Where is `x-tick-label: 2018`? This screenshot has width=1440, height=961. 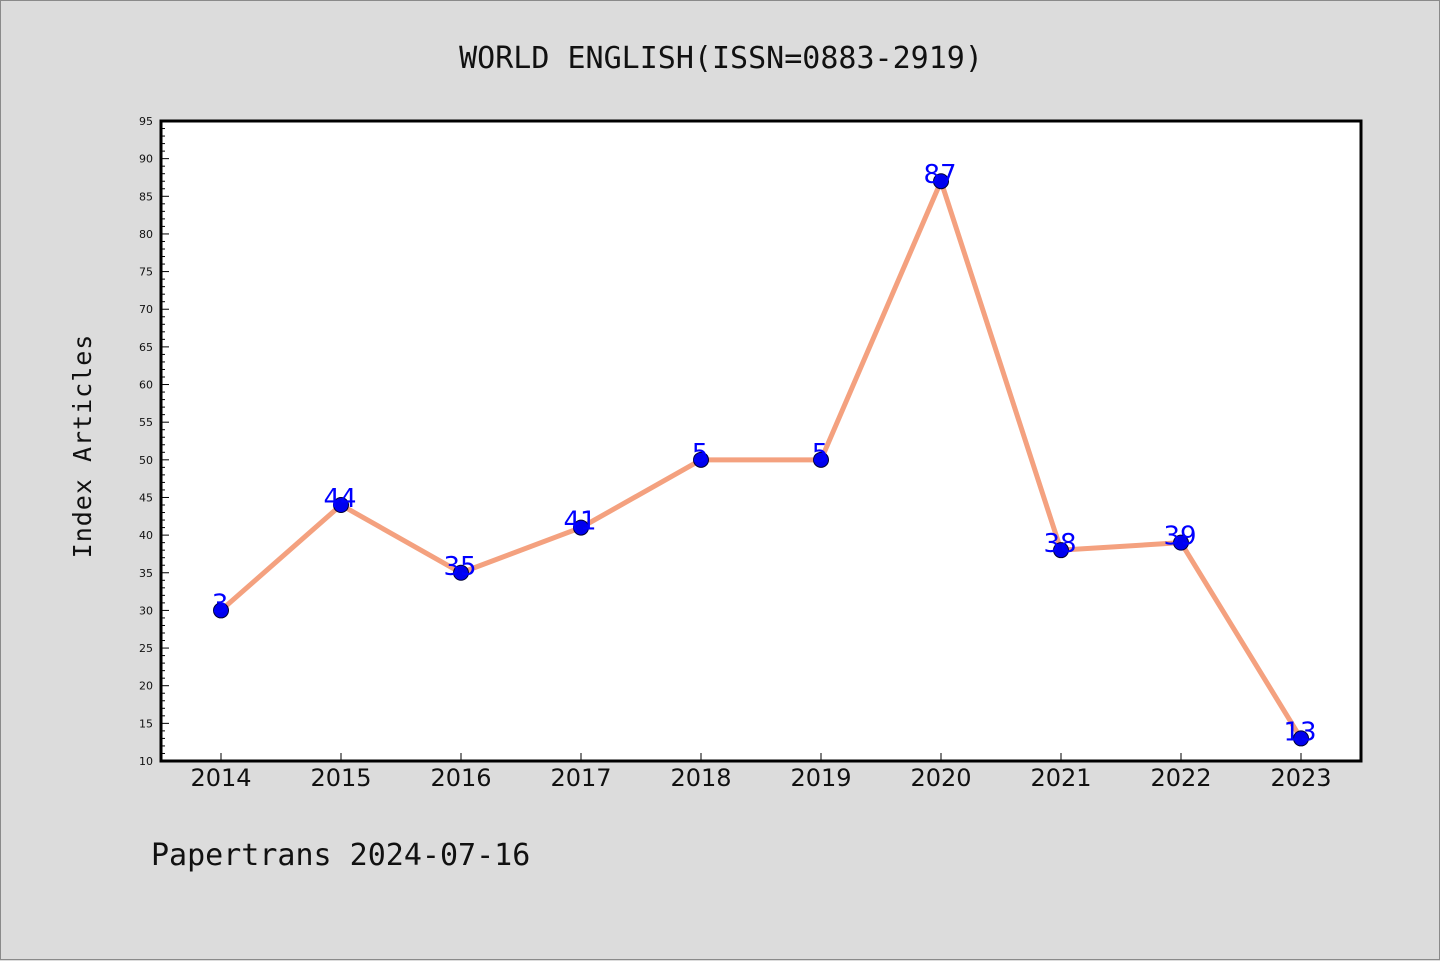 x-tick-label: 2018 is located at coordinates (700, 778).